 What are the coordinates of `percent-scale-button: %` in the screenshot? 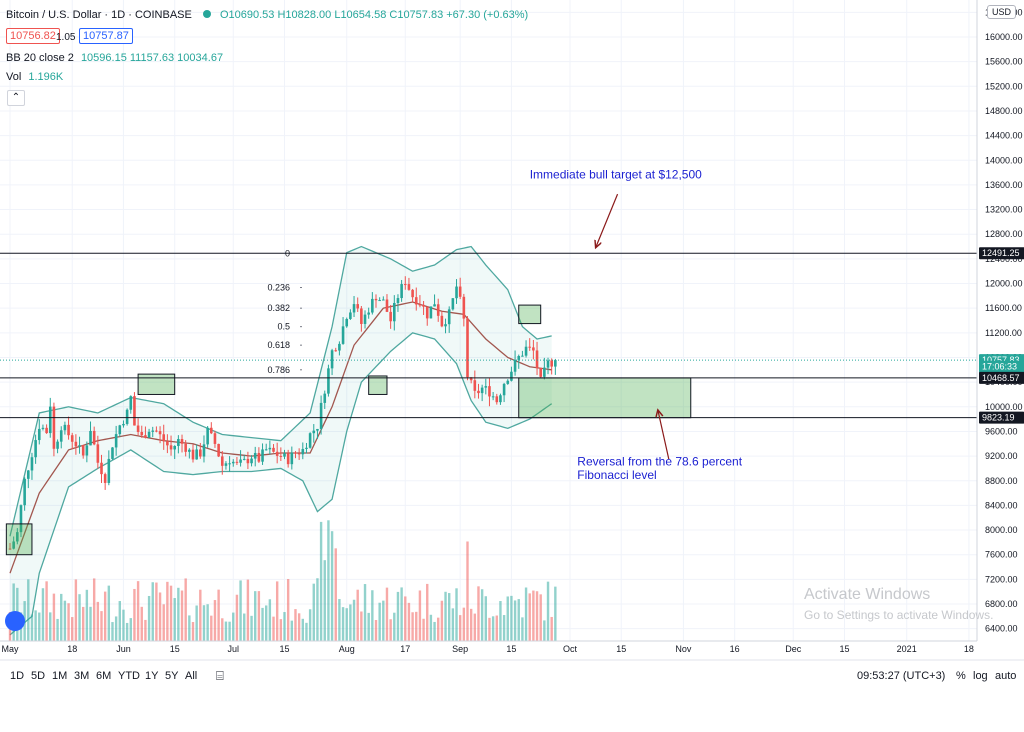 It's located at (961, 676).